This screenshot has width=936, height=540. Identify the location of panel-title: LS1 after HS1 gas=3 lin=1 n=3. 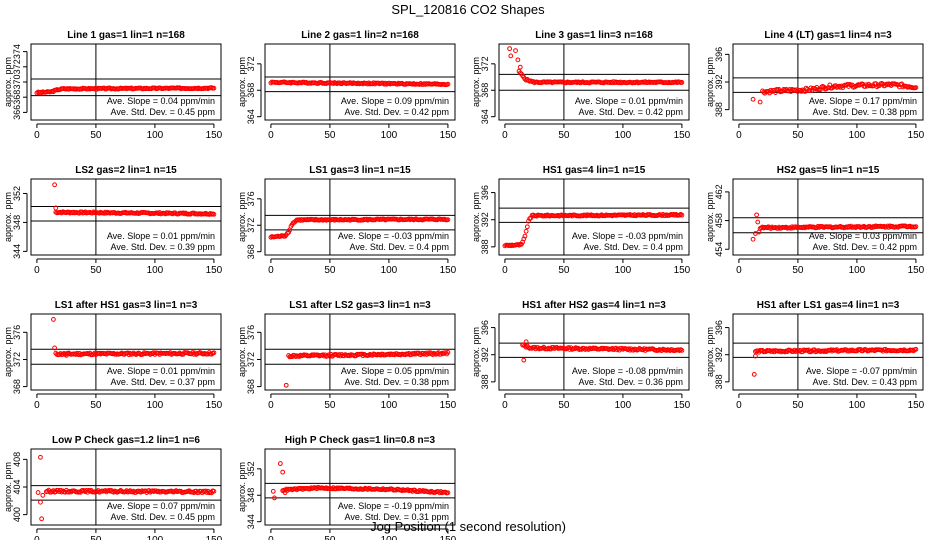
(126, 305).